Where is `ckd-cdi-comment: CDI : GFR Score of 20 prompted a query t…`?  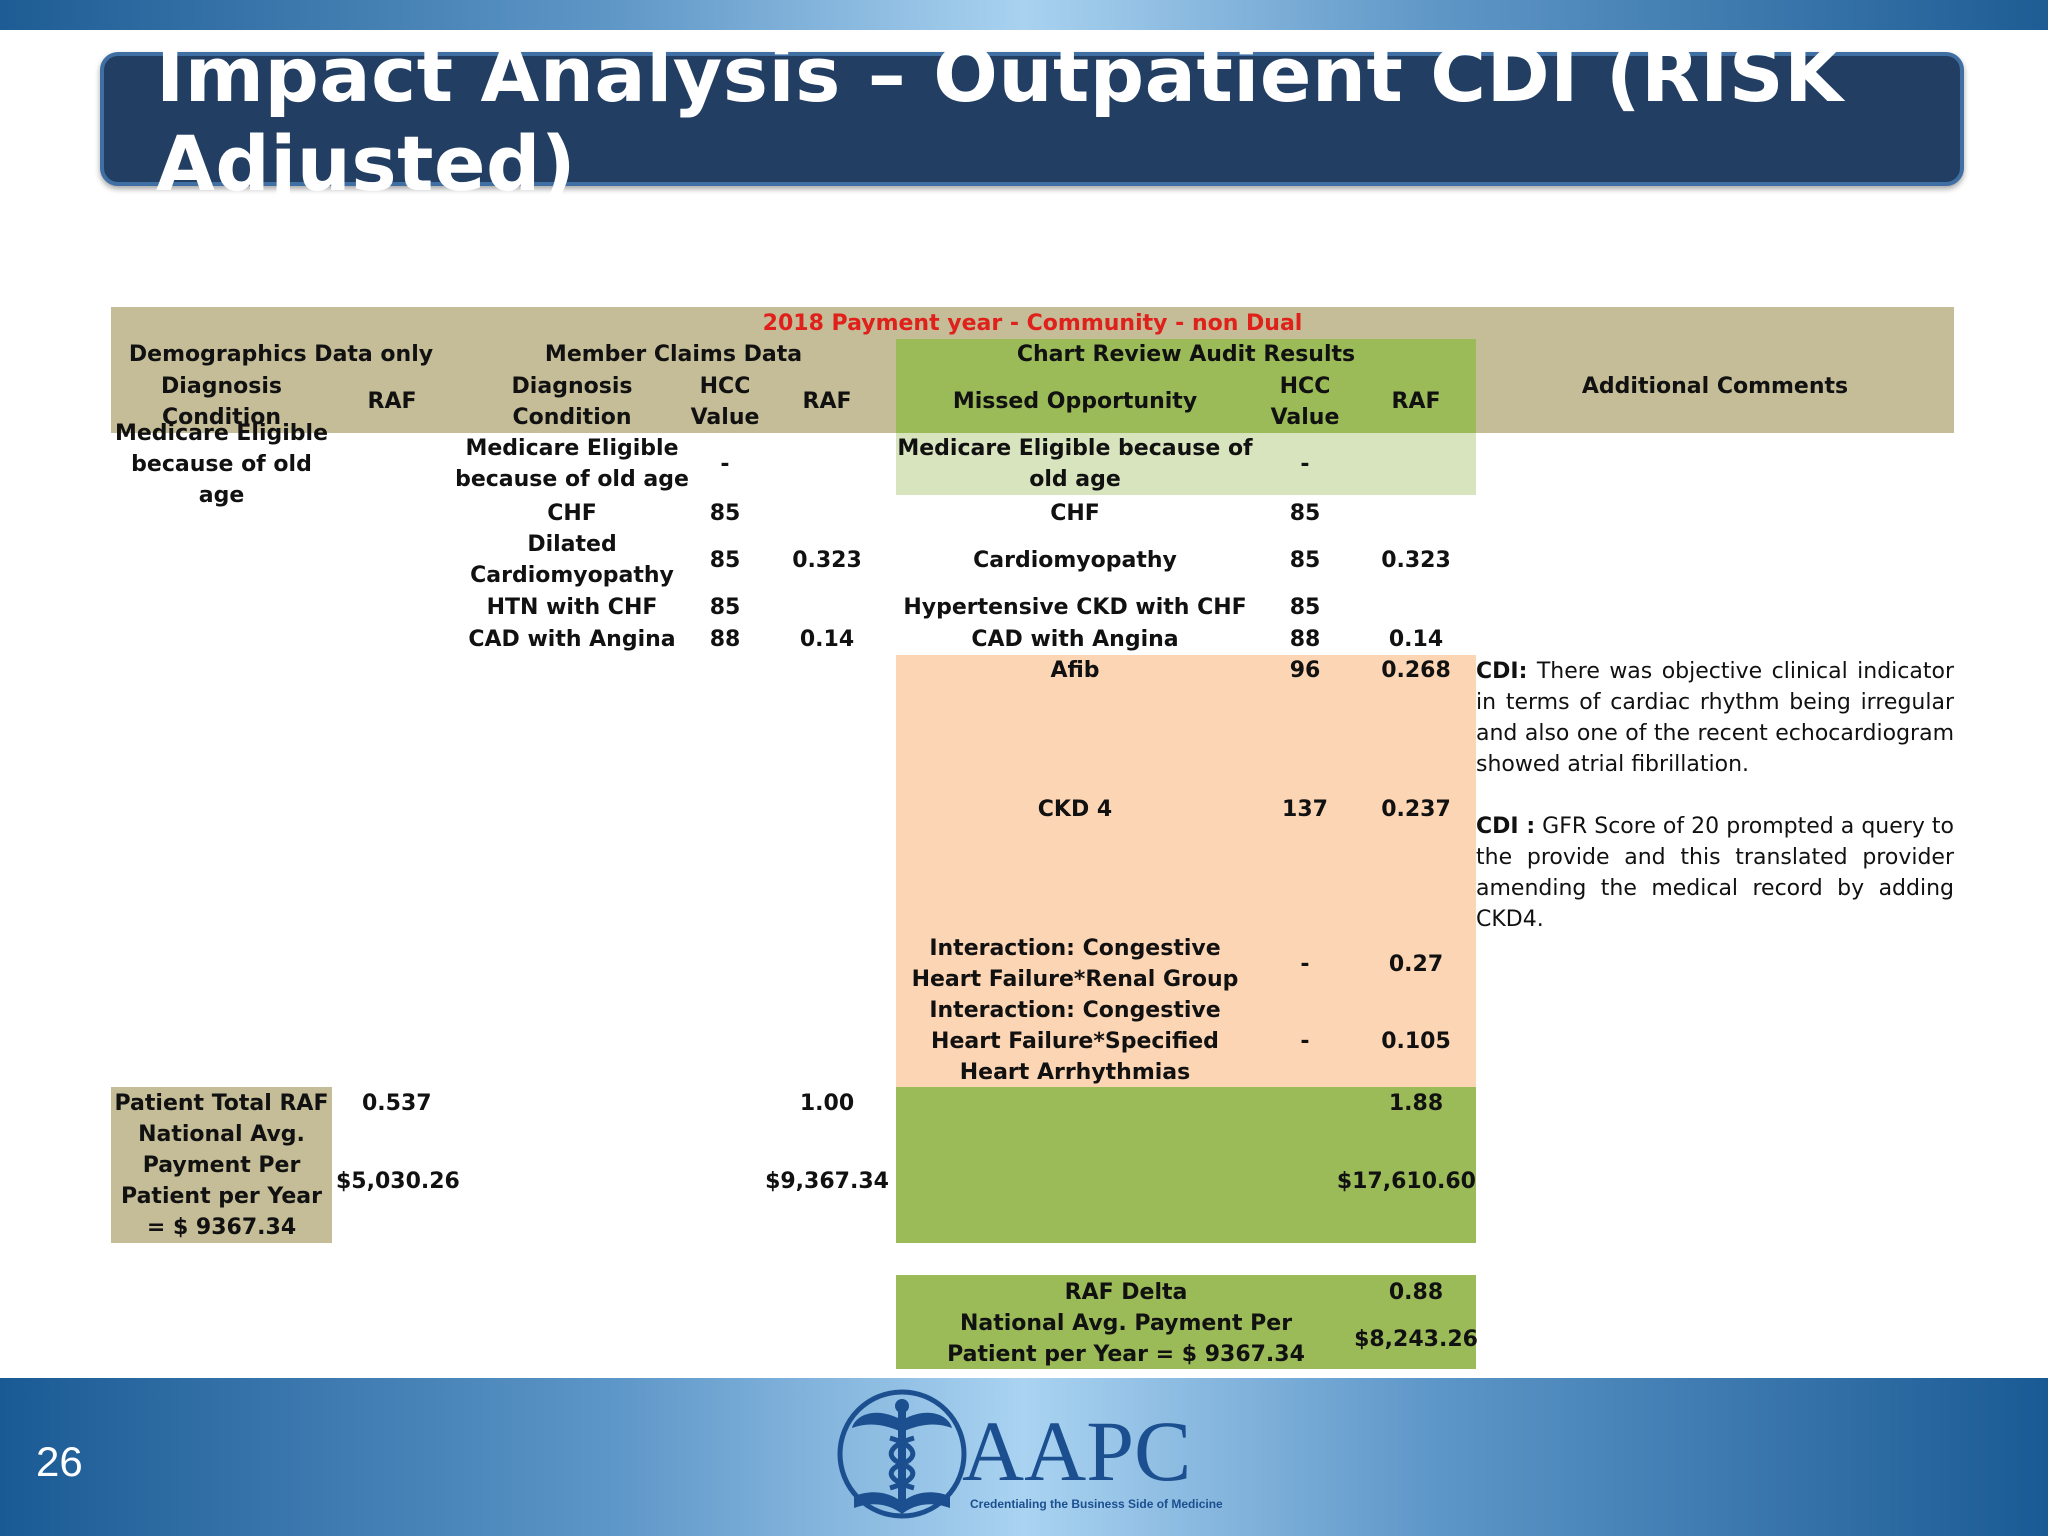
ckd-cdi-comment: CDI : GFR Score of 20 prompted a query t… is located at coordinates (1715, 873).